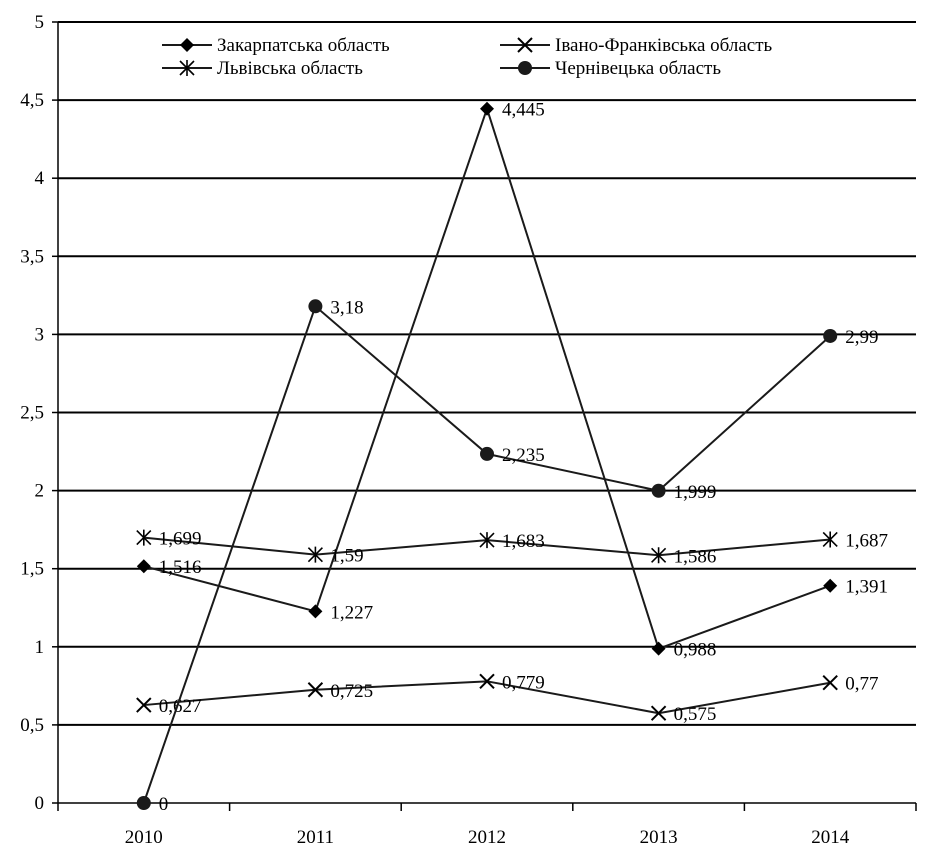  Describe the element at coordinates (695, 492) in the screenshot. I see `data-label: 1,999` at that location.